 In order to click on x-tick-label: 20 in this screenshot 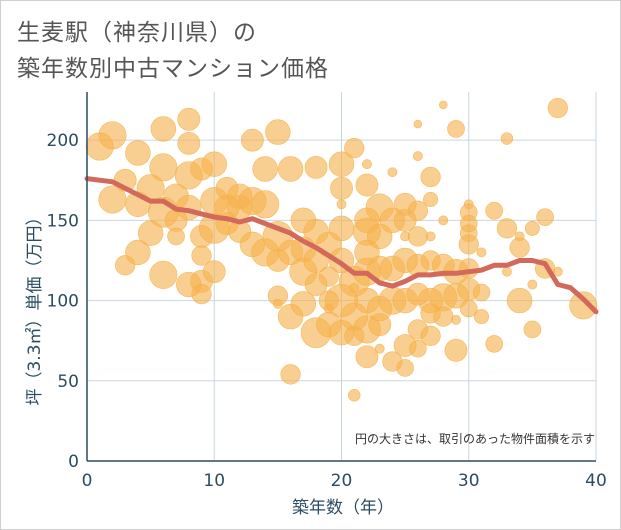, I will do `click(342, 481)`.